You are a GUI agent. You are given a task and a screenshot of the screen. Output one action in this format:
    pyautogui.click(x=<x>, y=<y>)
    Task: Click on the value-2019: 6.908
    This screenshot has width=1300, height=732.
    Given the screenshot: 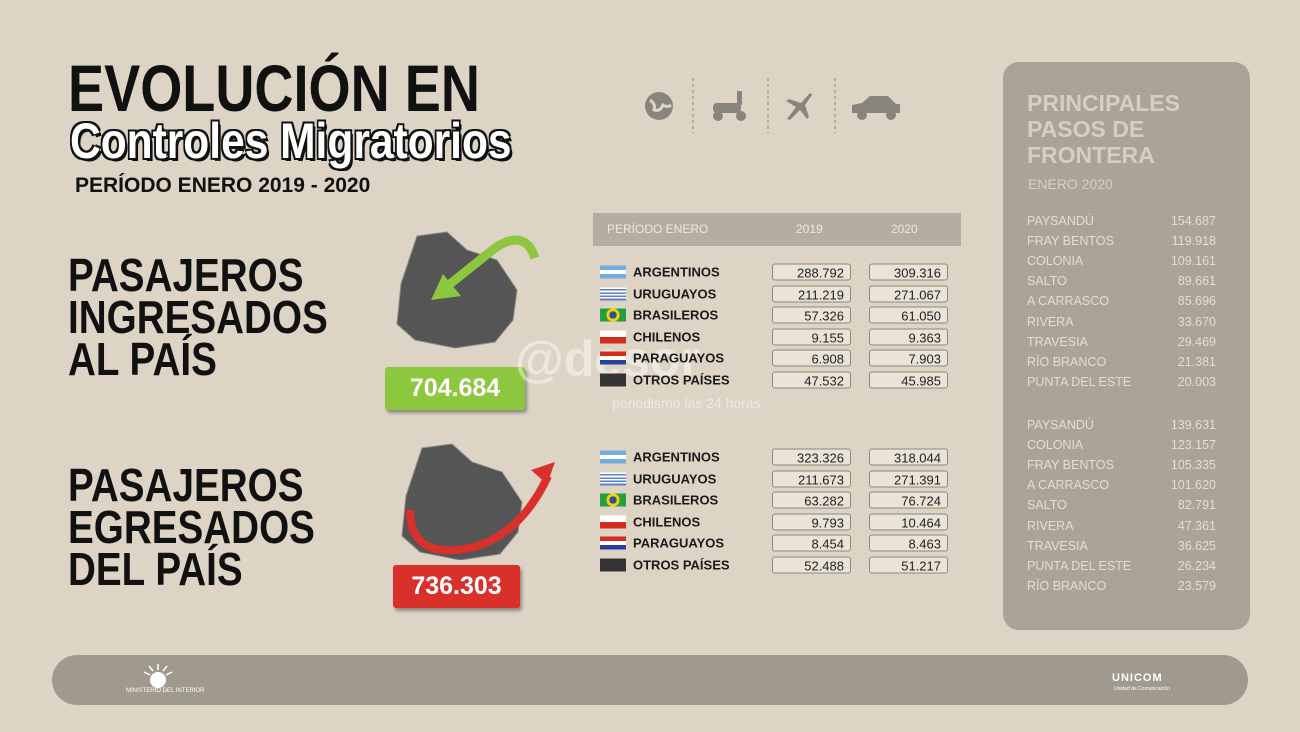 What is the action you would take?
    pyautogui.click(x=811, y=358)
    